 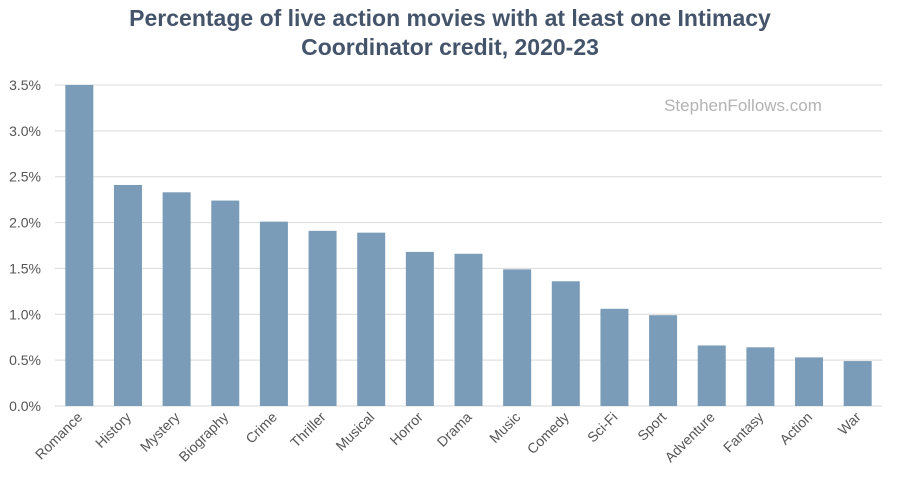 I want to click on watermark: StephenFollows.com, so click(x=743, y=105).